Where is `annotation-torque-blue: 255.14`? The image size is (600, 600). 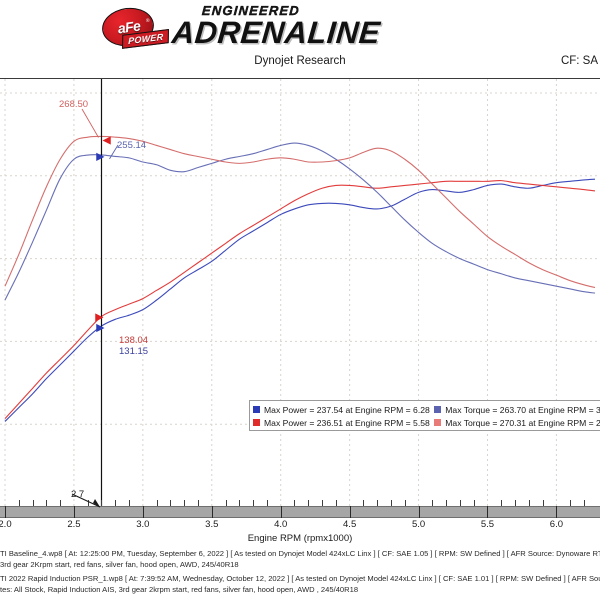
annotation-torque-blue: 255.14 is located at coordinates (132, 145).